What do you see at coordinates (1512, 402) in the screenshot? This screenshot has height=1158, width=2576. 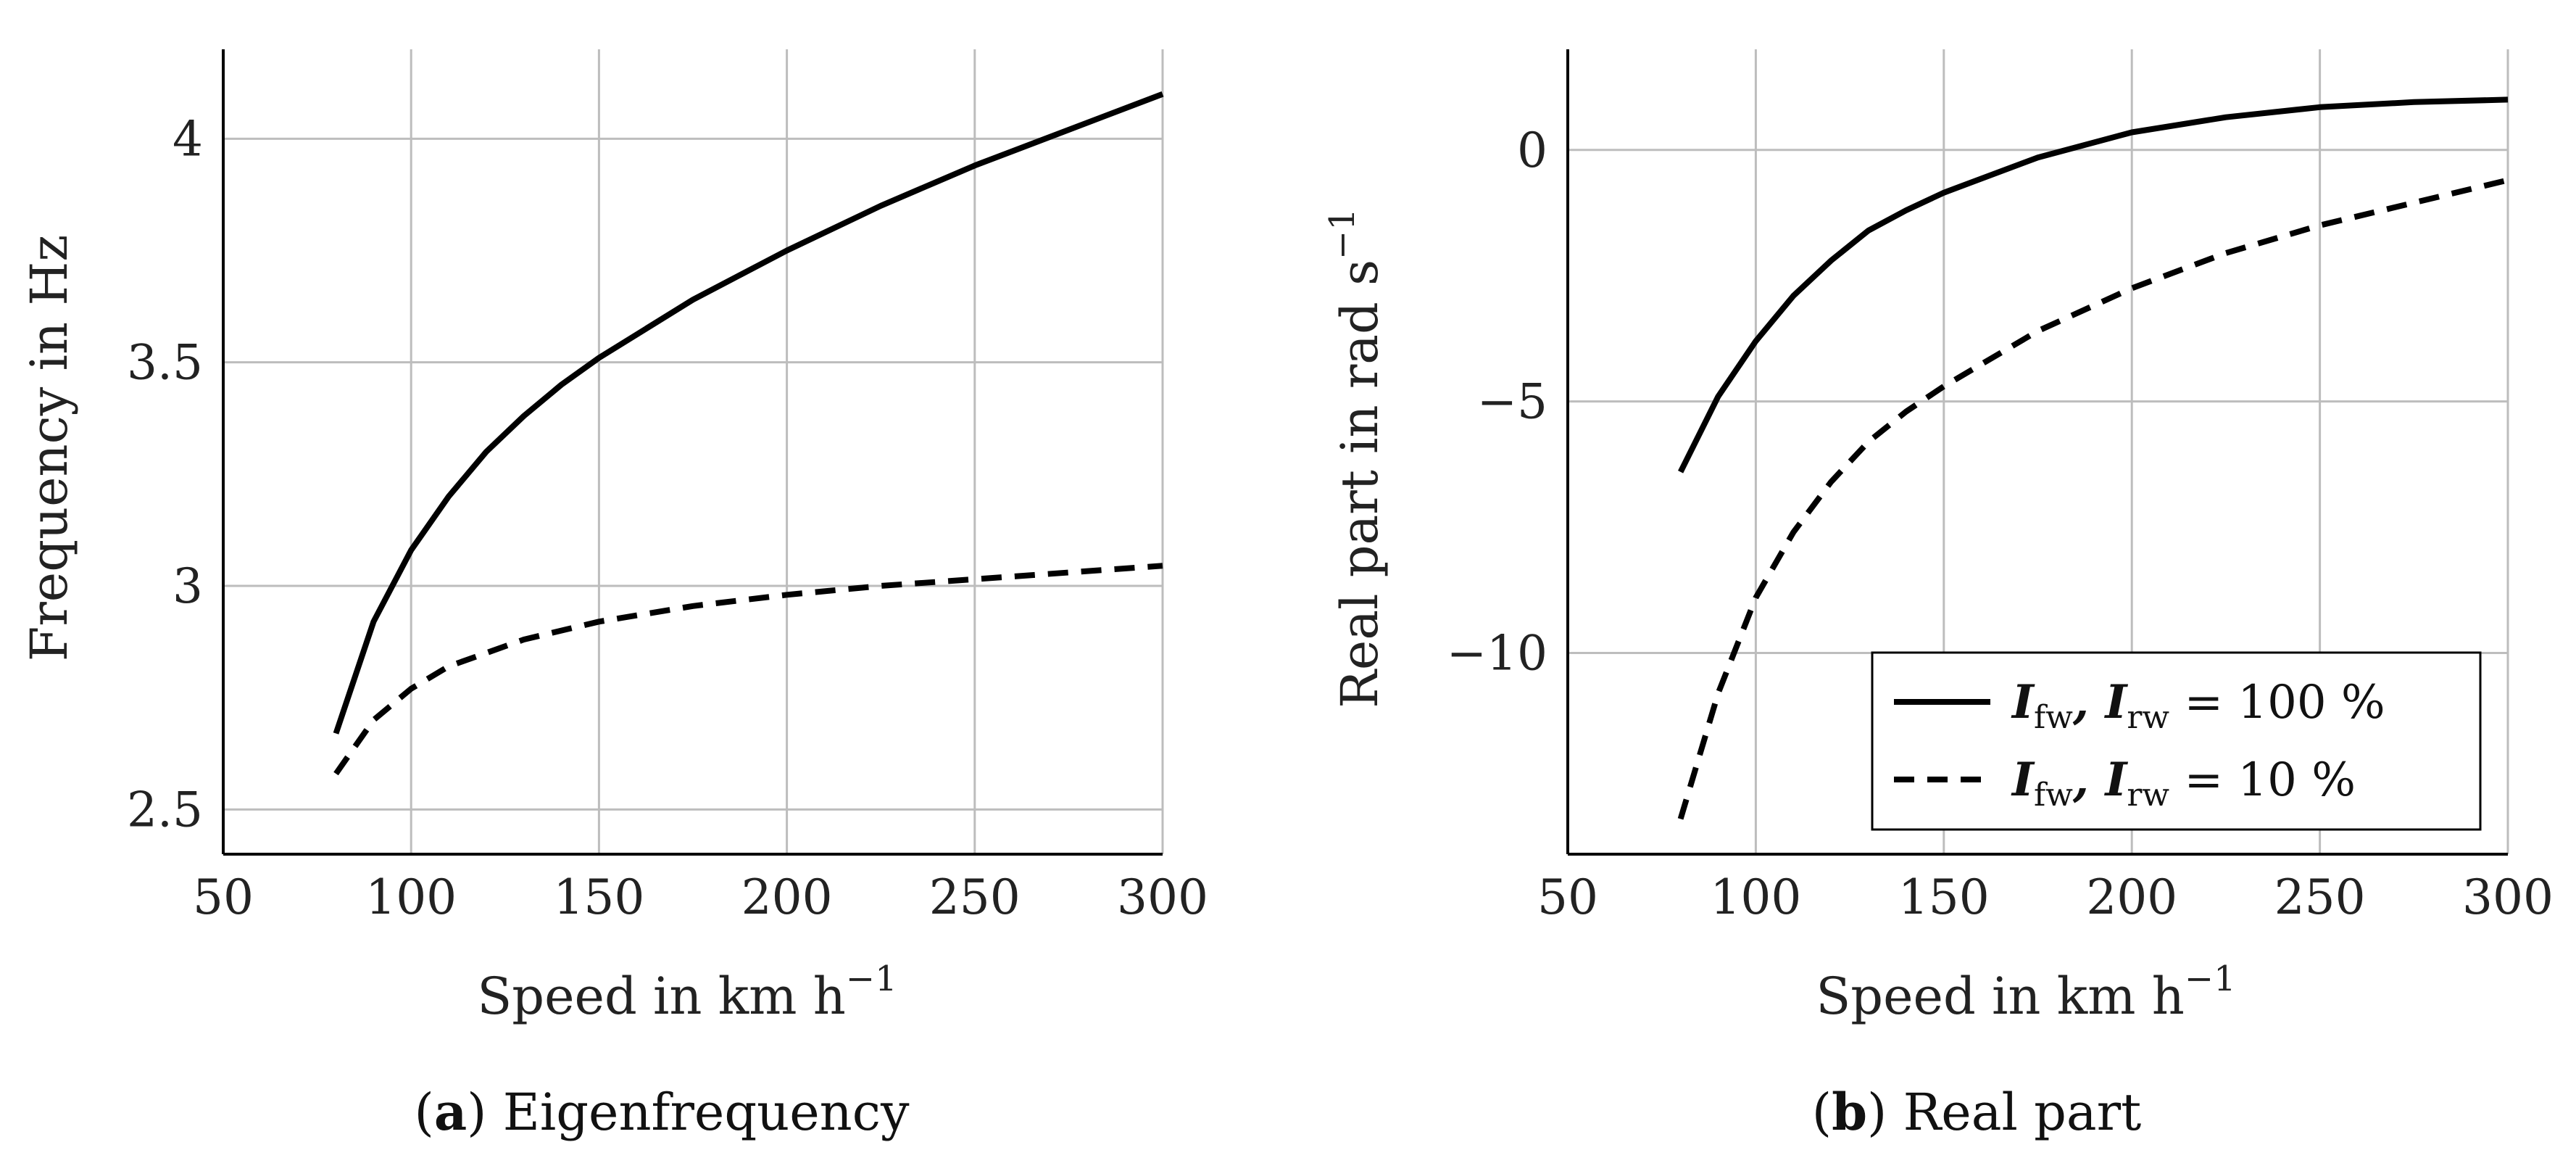 I see `y-tick-label: −5` at bounding box center [1512, 402].